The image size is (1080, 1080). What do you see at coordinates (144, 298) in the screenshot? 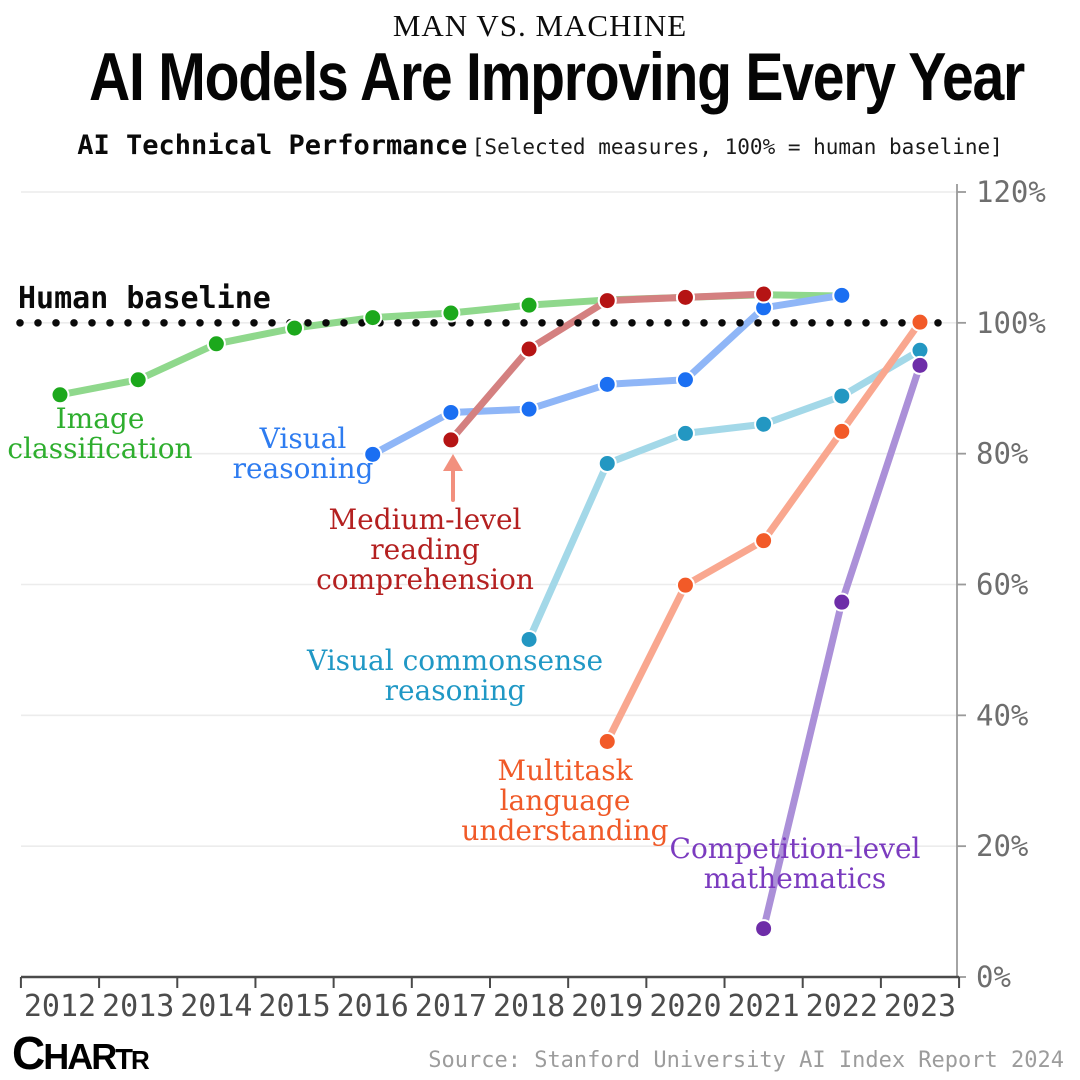
I see `human-baseline-label: Human baseline` at bounding box center [144, 298].